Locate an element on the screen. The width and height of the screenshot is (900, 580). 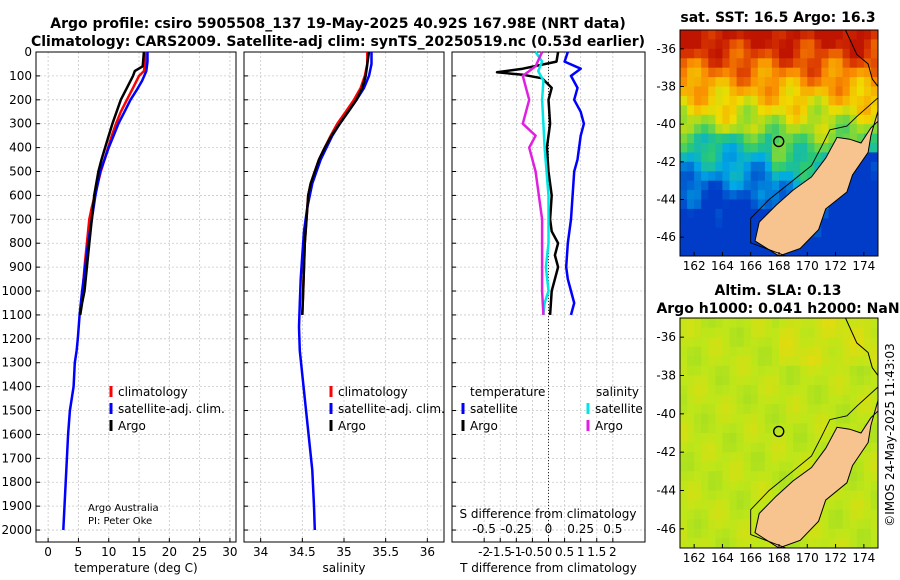
series-line-s-argo is located at coordinates (533, 183).